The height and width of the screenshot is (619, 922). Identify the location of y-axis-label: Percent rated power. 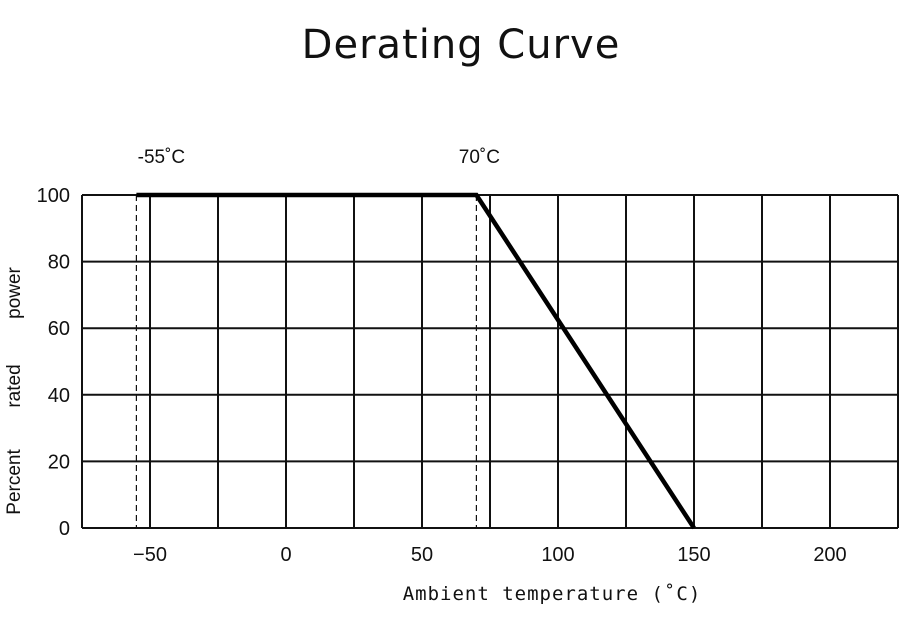
(14, 390).